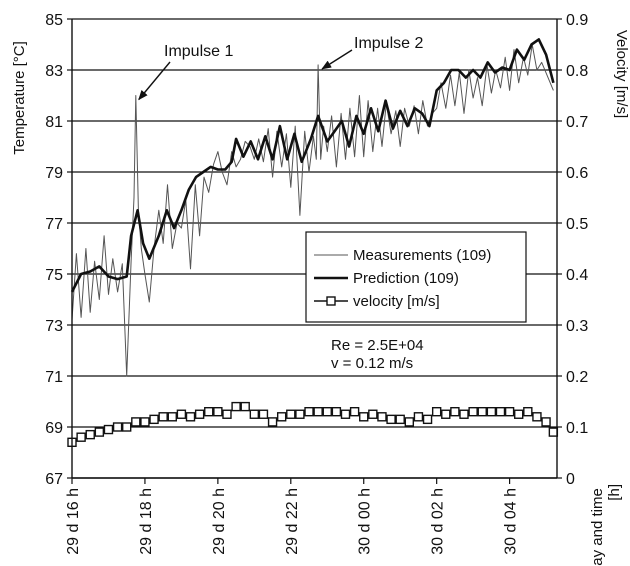 The image size is (630, 566). What do you see at coordinates (438, 521) in the screenshot?
I see `x-tick-label: 30 d 02 h` at bounding box center [438, 521].